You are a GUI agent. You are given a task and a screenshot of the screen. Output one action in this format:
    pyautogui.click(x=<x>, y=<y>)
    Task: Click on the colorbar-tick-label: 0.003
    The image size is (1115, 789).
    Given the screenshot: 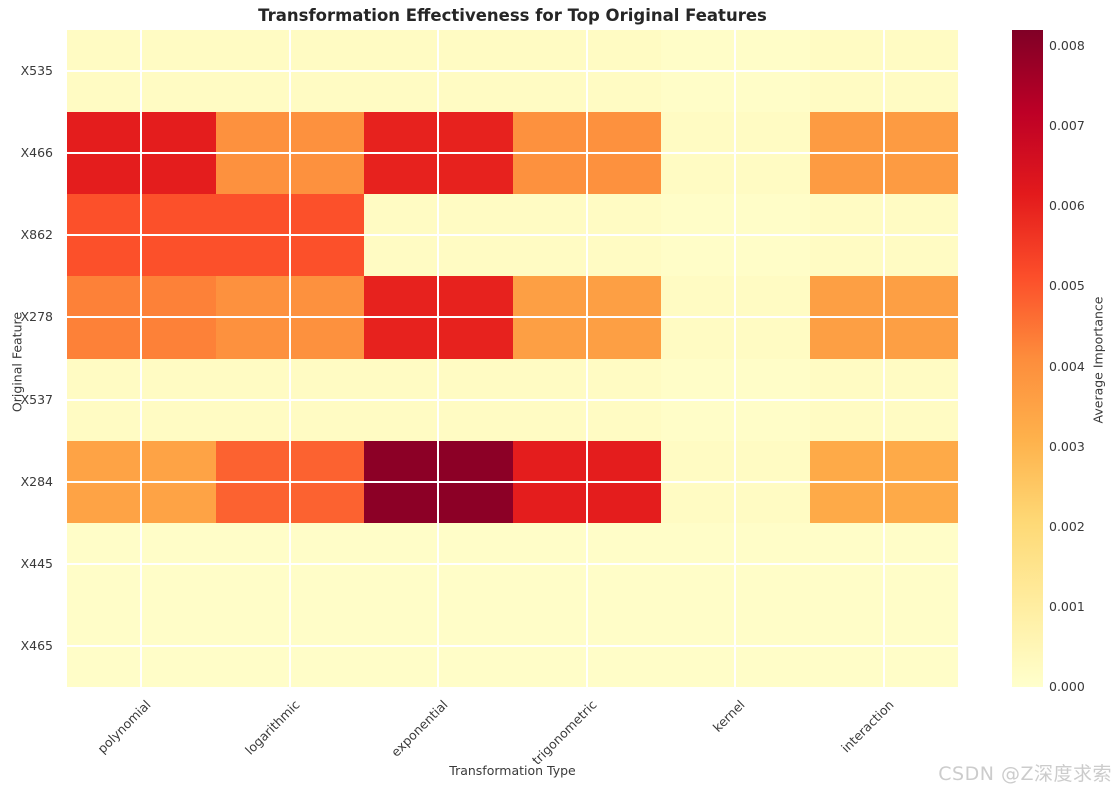 What is the action you would take?
    pyautogui.click(x=1067, y=446)
    